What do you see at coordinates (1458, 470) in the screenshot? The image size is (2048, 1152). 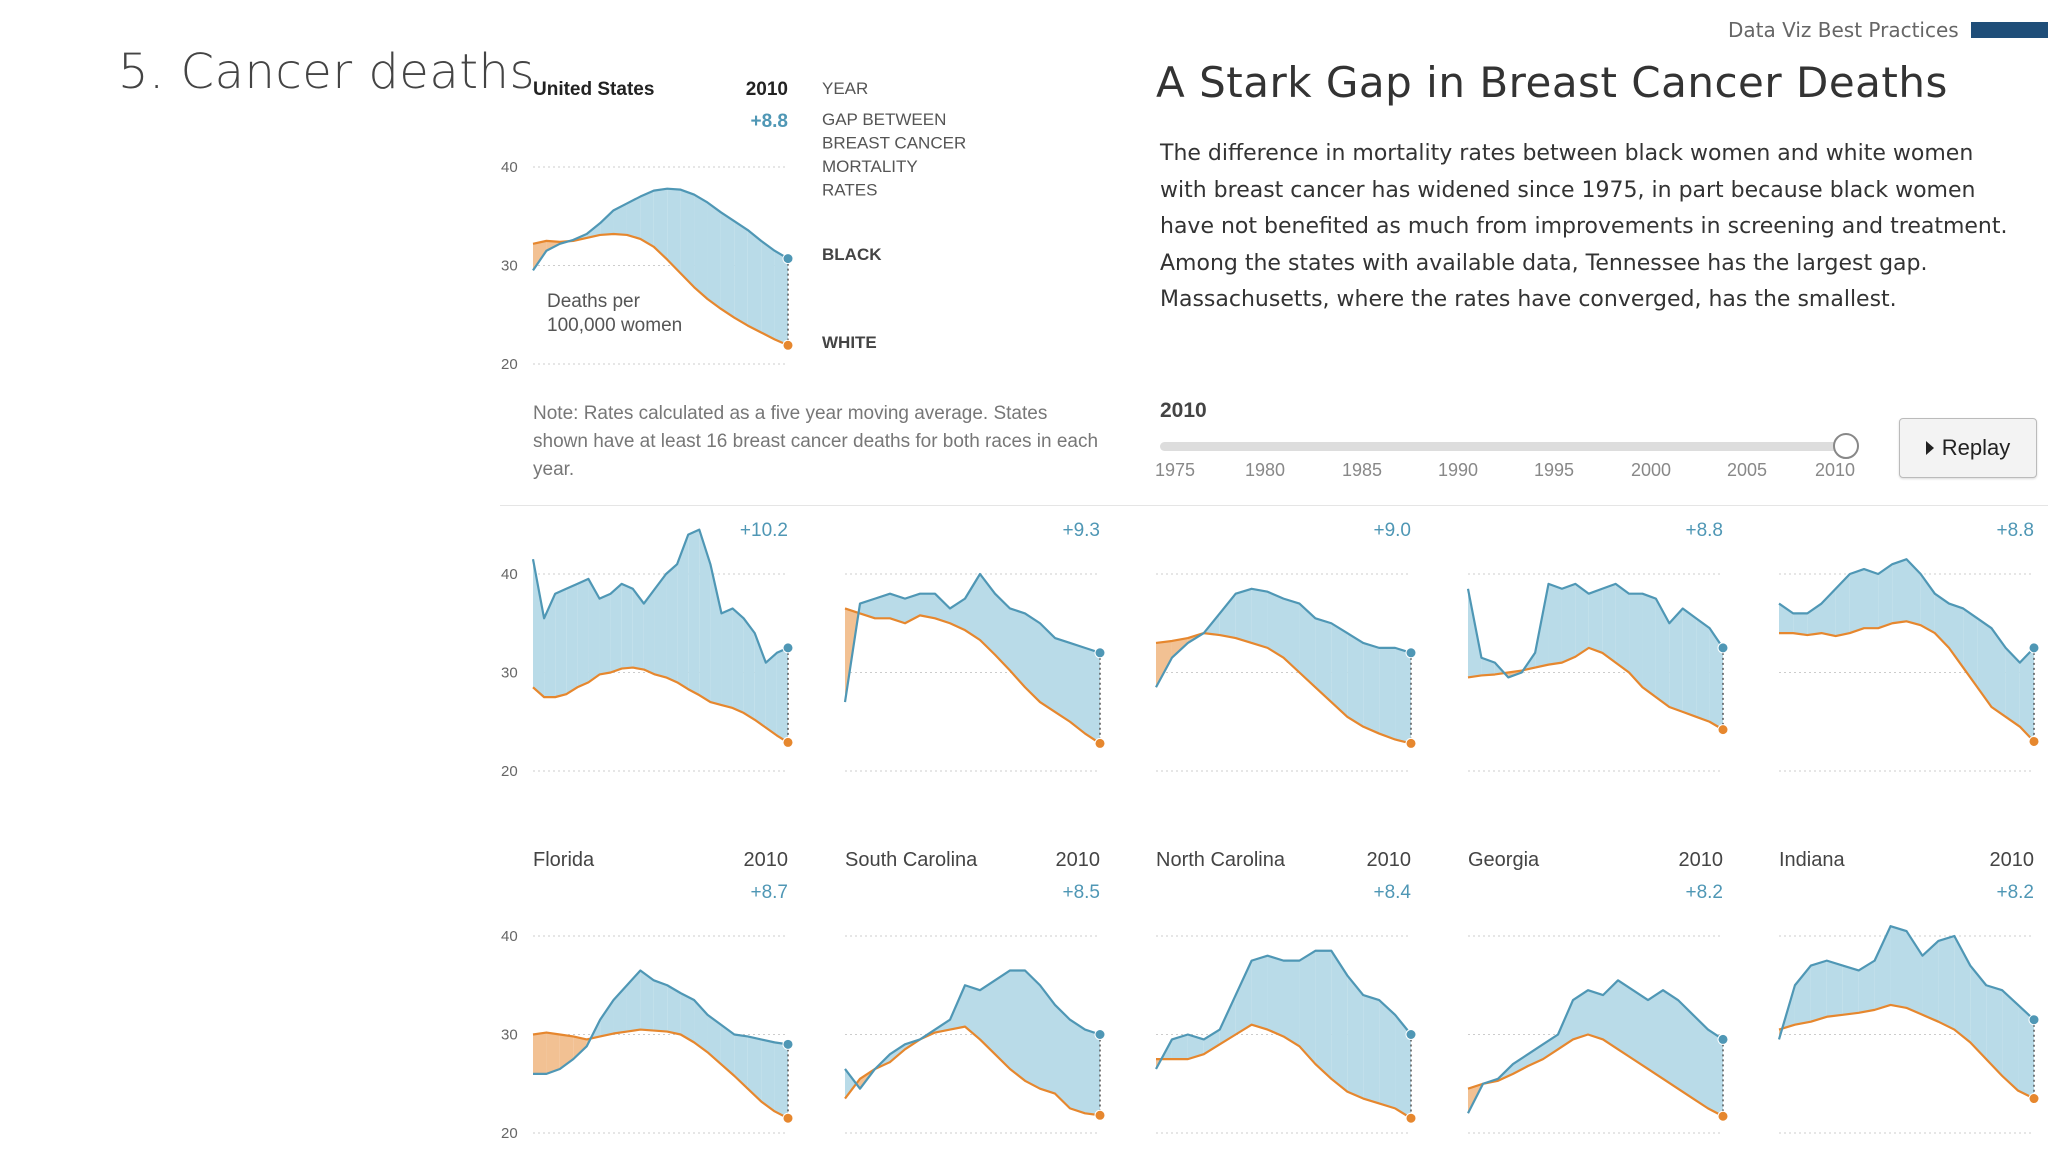 I see `slider-tick: 1990` at bounding box center [1458, 470].